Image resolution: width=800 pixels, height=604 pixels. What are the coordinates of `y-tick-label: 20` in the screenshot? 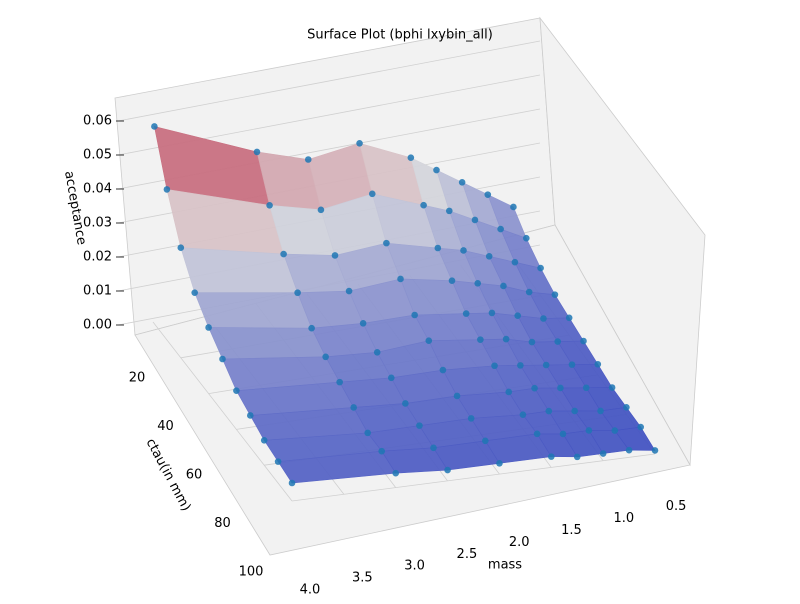 It's located at (137, 378).